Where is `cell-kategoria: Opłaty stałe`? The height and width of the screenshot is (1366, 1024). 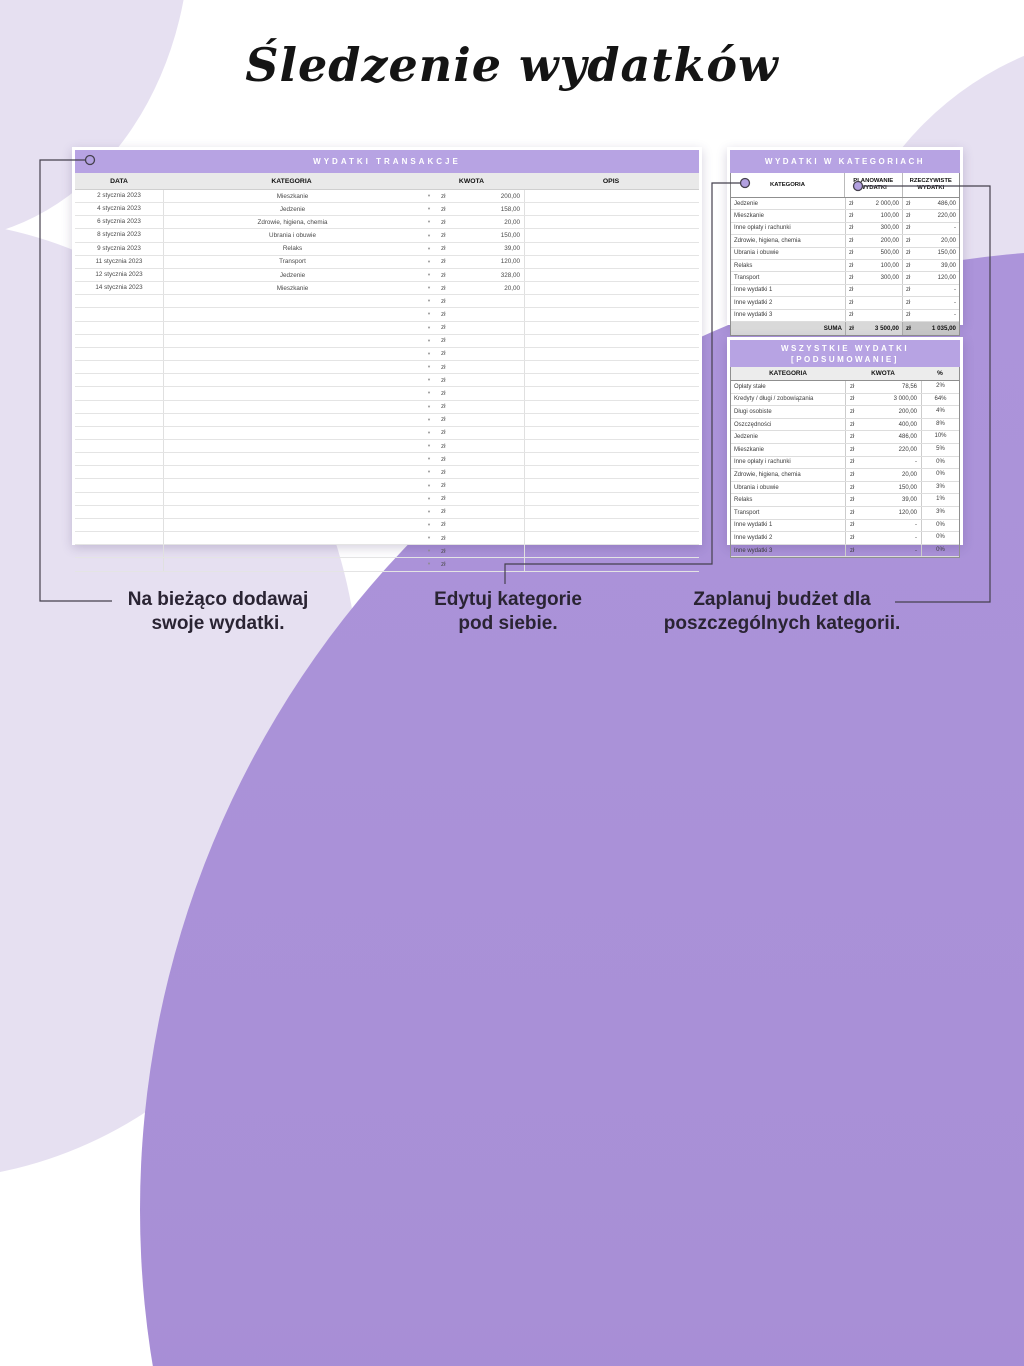
cell-kategoria: Opłaty stałe is located at coordinates (750, 386).